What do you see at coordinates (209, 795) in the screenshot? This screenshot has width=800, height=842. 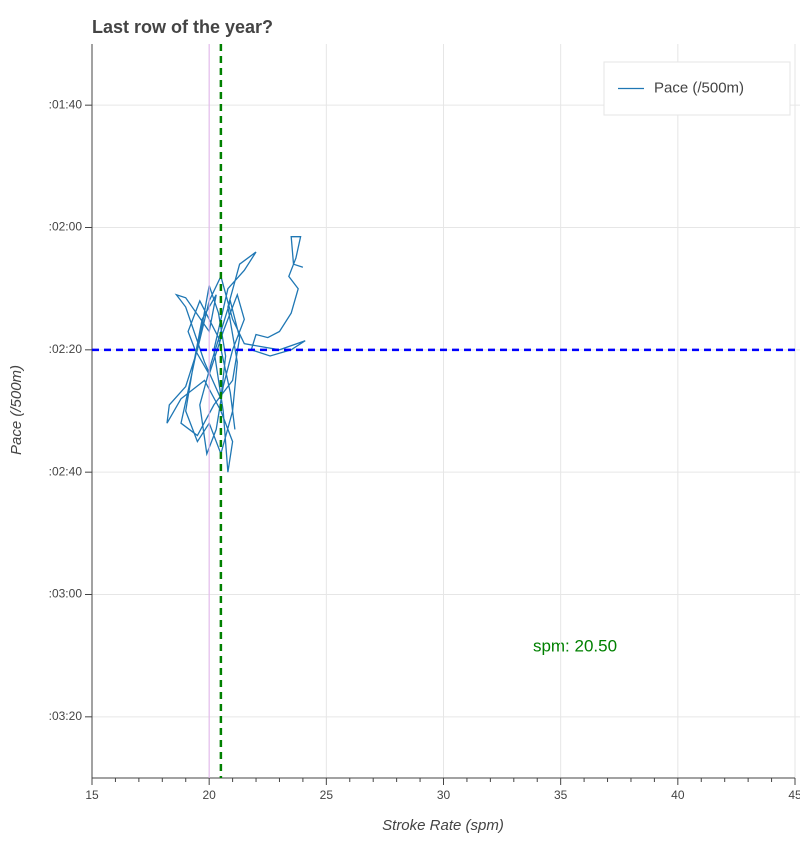 I see `x-tick-label: 20` at bounding box center [209, 795].